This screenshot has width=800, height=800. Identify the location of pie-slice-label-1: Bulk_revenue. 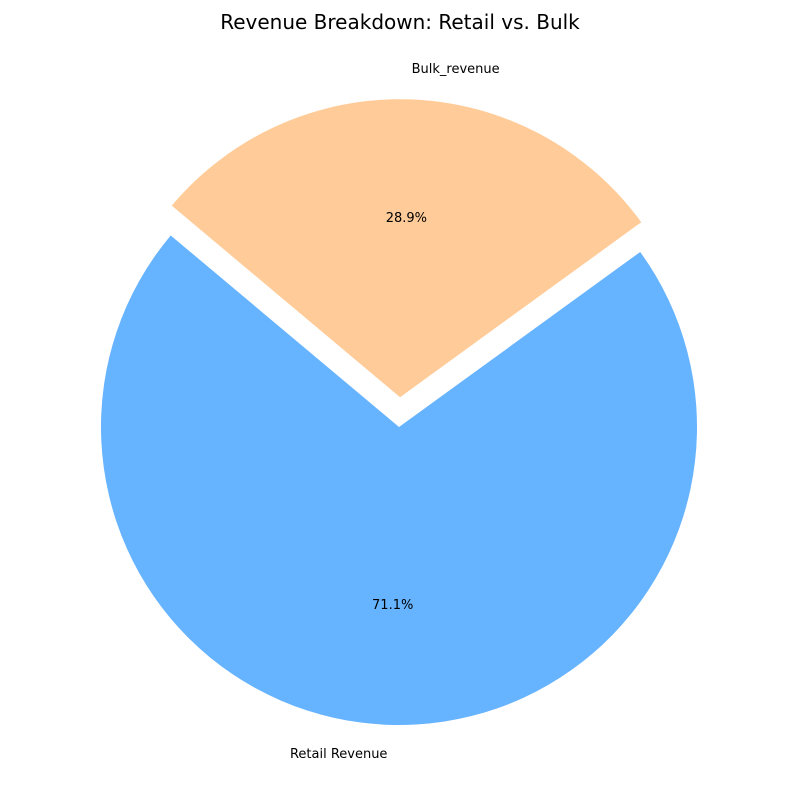
(456, 69).